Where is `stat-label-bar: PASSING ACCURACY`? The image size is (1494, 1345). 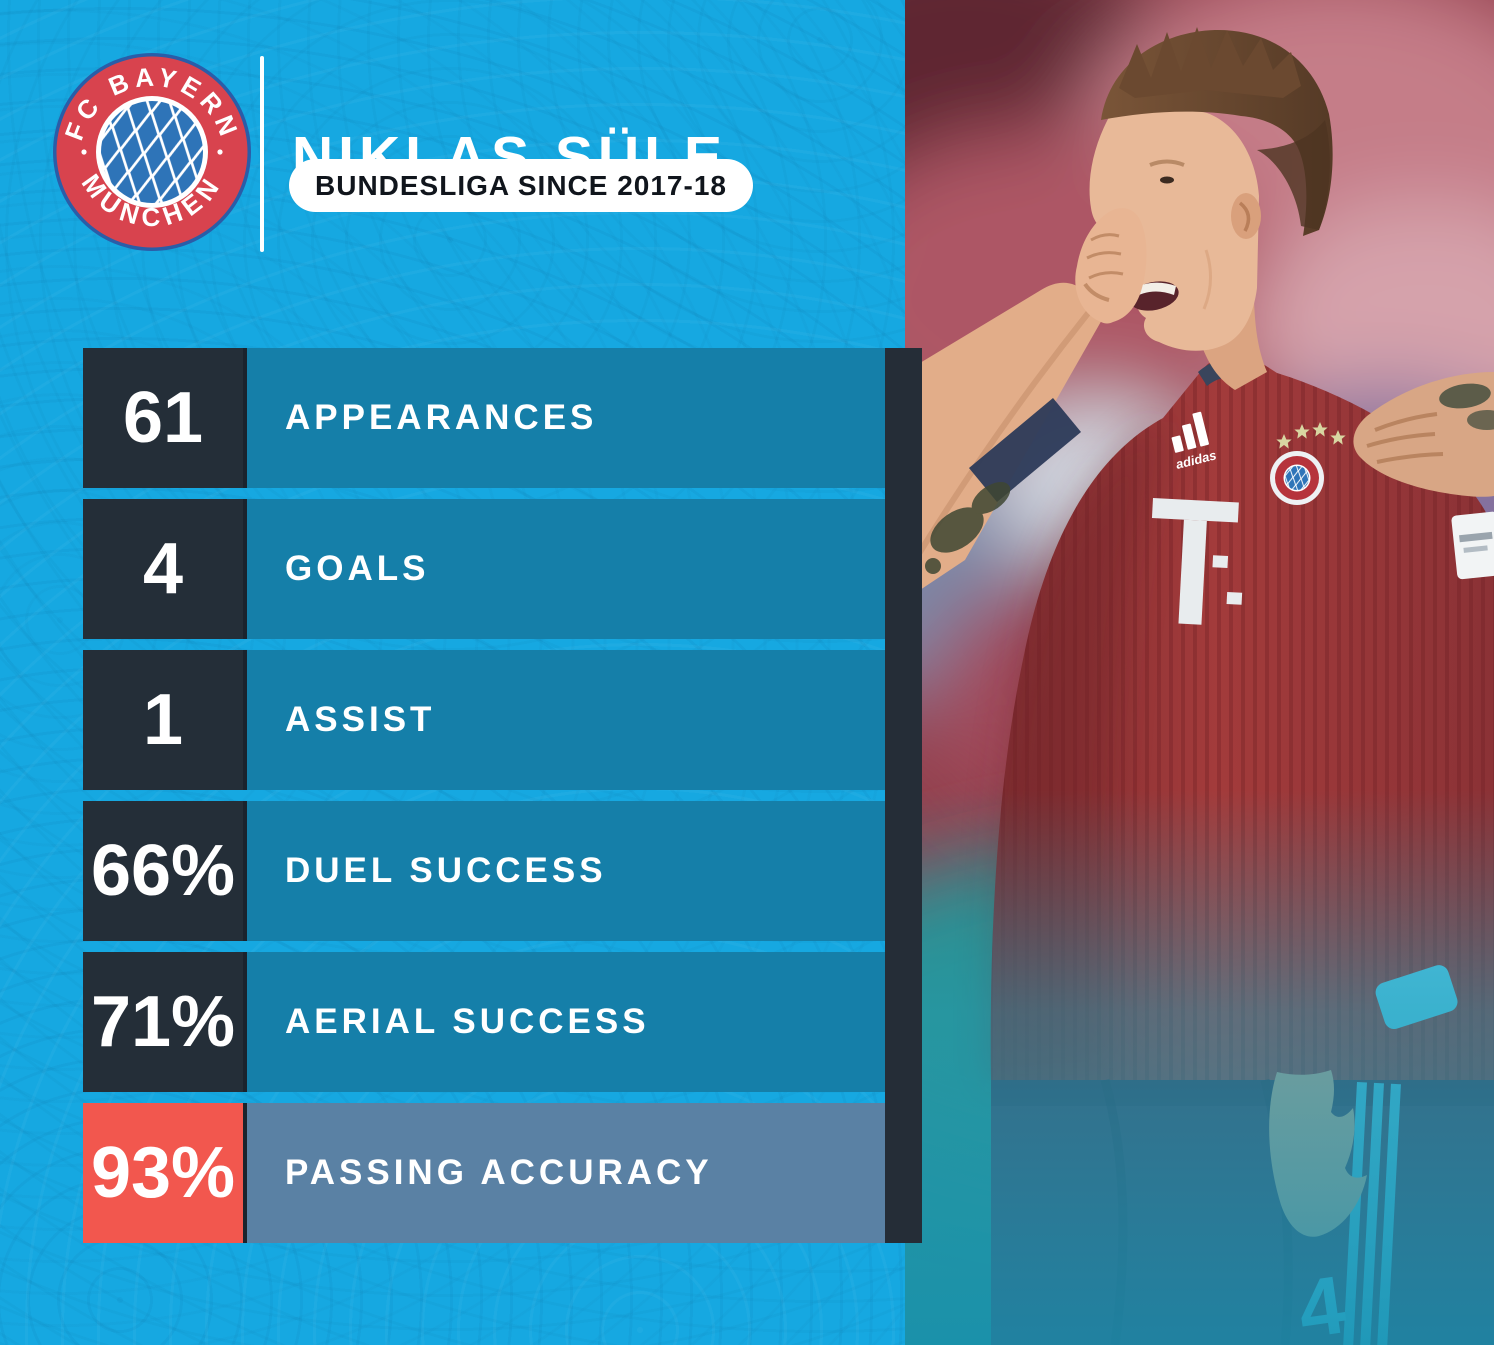
stat-label-bar: PASSING ACCURACY is located at coordinates (564, 1173).